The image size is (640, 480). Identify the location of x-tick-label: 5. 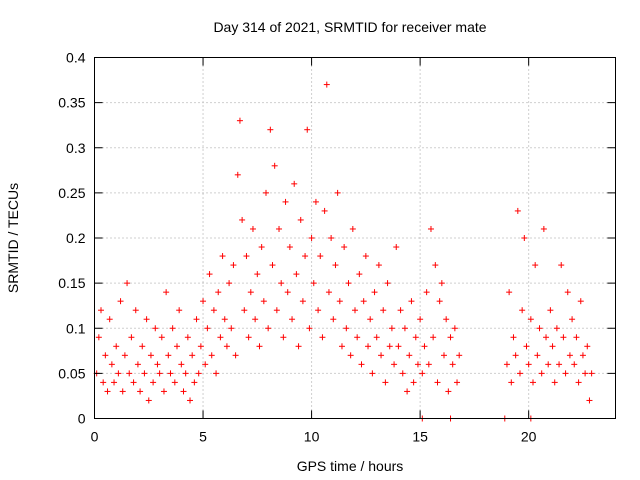
(203, 437).